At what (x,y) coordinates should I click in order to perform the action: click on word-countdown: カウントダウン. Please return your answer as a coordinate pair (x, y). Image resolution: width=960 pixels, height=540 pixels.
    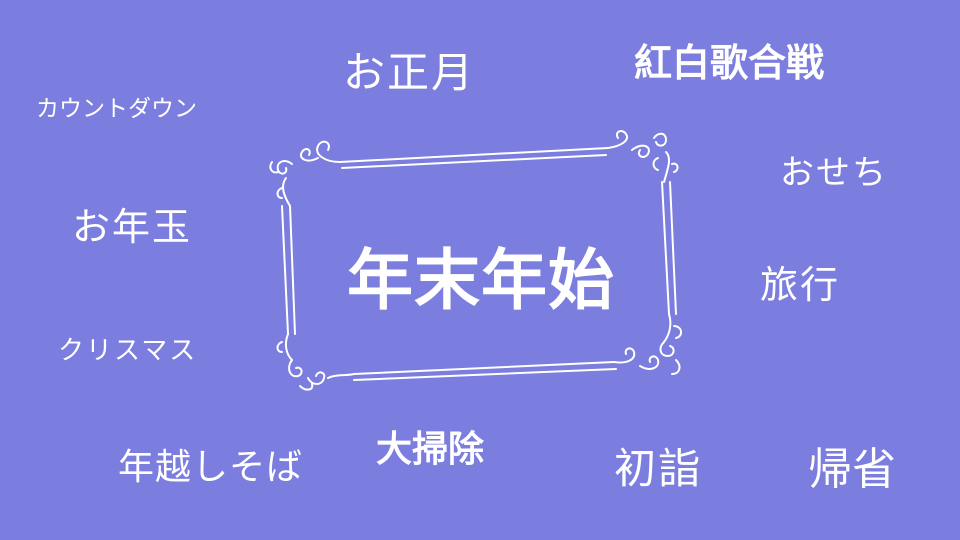
    Looking at the image, I should click on (116, 109).